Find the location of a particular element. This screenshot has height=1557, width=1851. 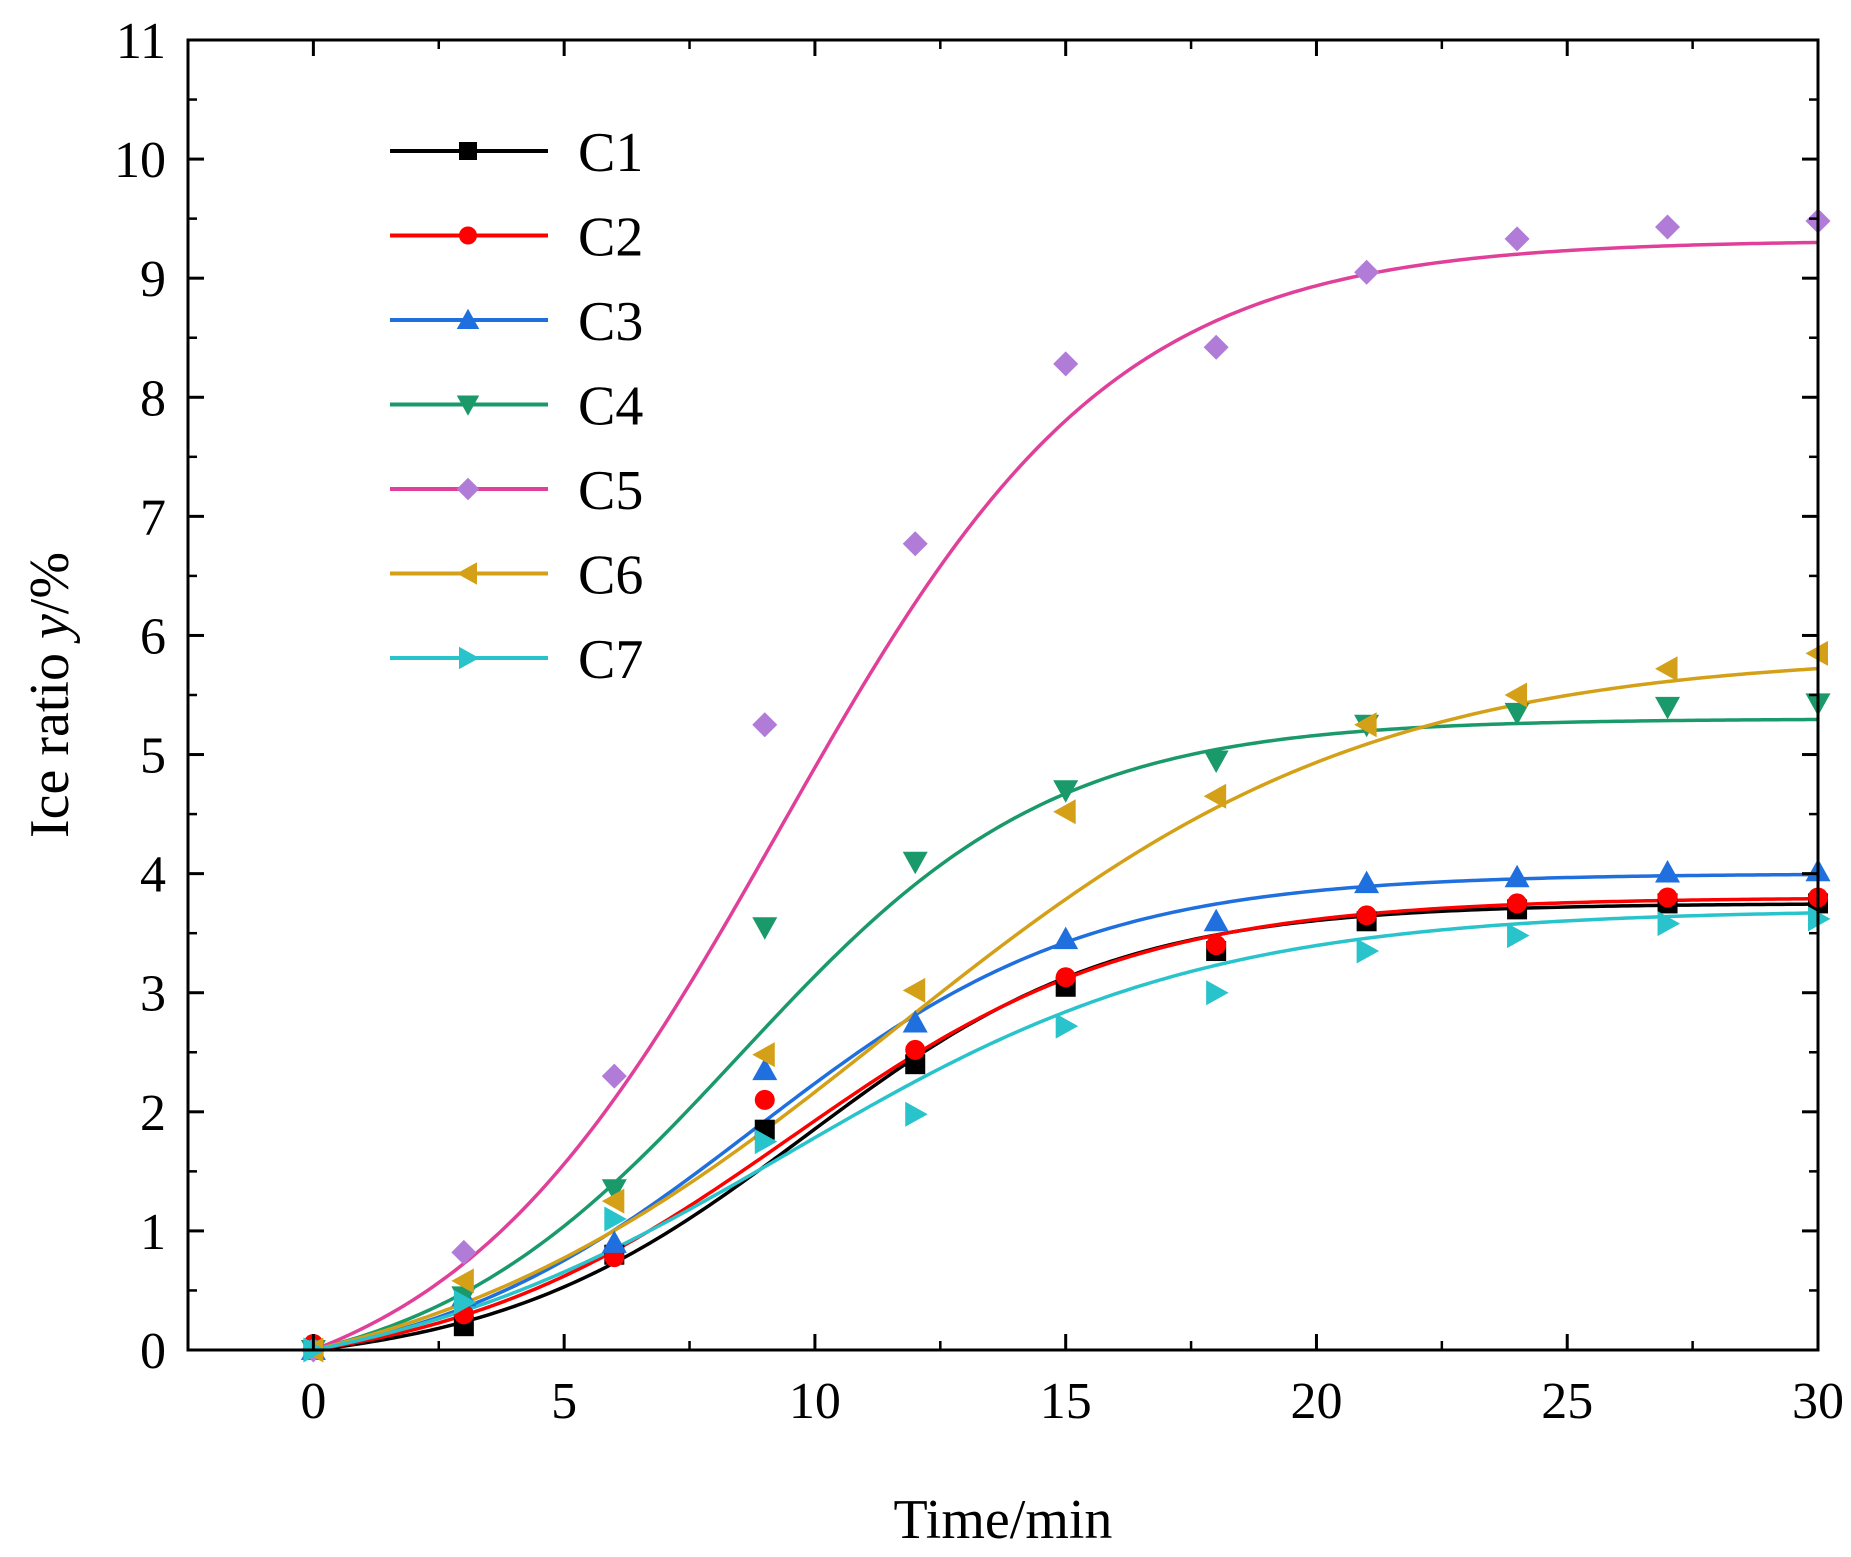

legend-item-c4: C4 is located at coordinates (516, 407).